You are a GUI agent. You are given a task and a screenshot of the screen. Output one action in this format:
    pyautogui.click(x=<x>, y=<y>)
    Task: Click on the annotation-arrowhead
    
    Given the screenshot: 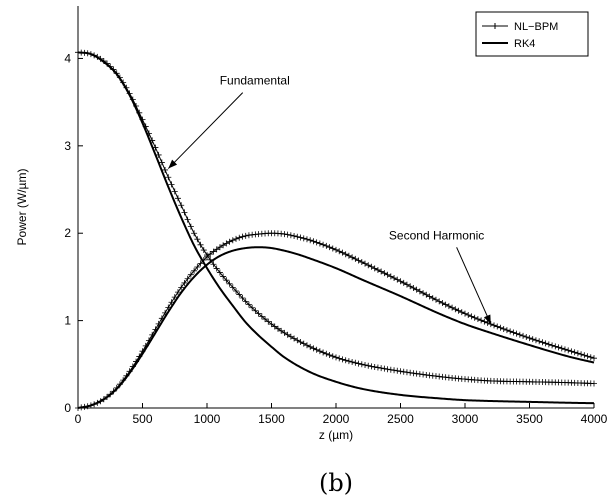 What is the action you would take?
    pyautogui.click(x=173, y=164)
    